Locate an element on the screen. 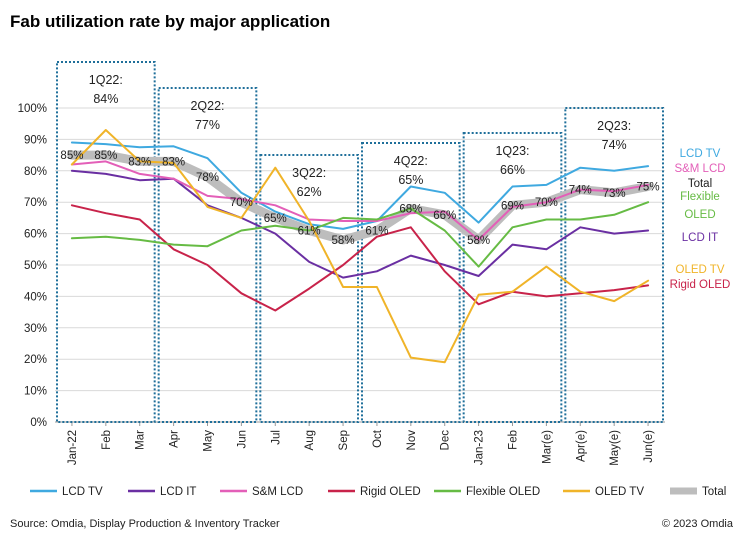 The width and height of the screenshot is (745, 537). series-line-lcd-tv is located at coordinates (360, 185).